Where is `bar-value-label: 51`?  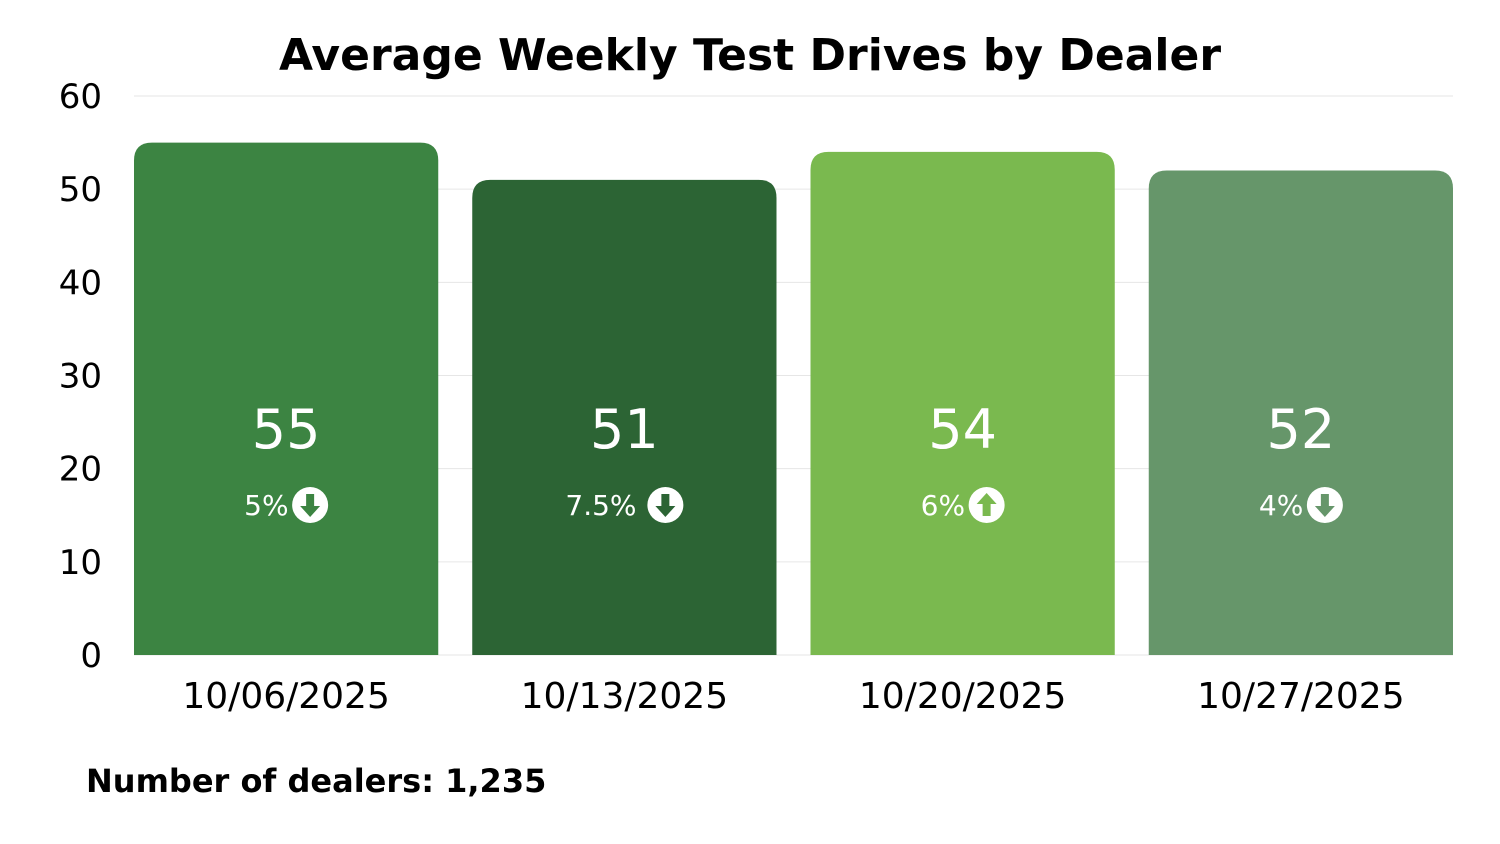 bar-value-label: 51 is located at coordinates (624, 429).